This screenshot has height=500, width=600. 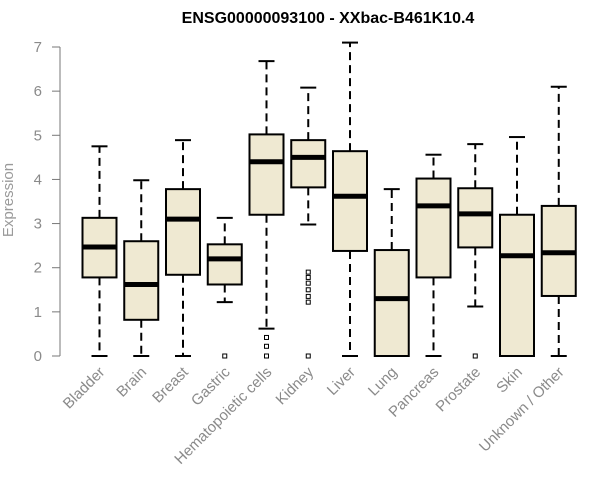 What do you see at coordinates (328, 18) in the screenshot?
I see `chart-title: ENSG00000093100 - XXbac-B461K10.4` at bounding box center [328, 18].